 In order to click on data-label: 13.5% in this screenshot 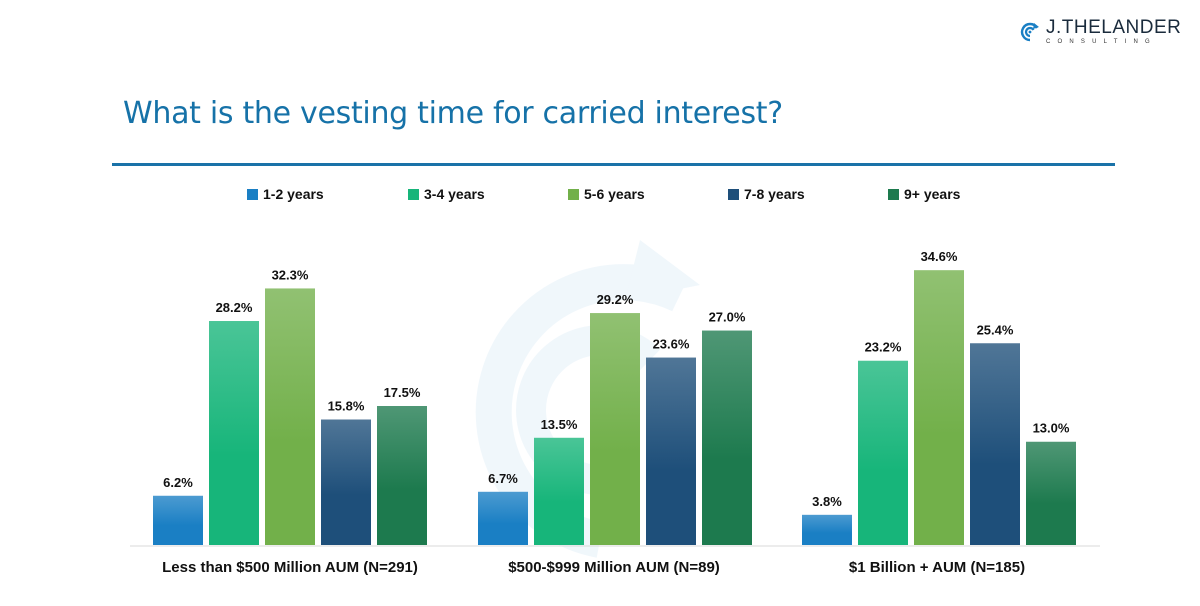, I will do `click(559, 424)`.